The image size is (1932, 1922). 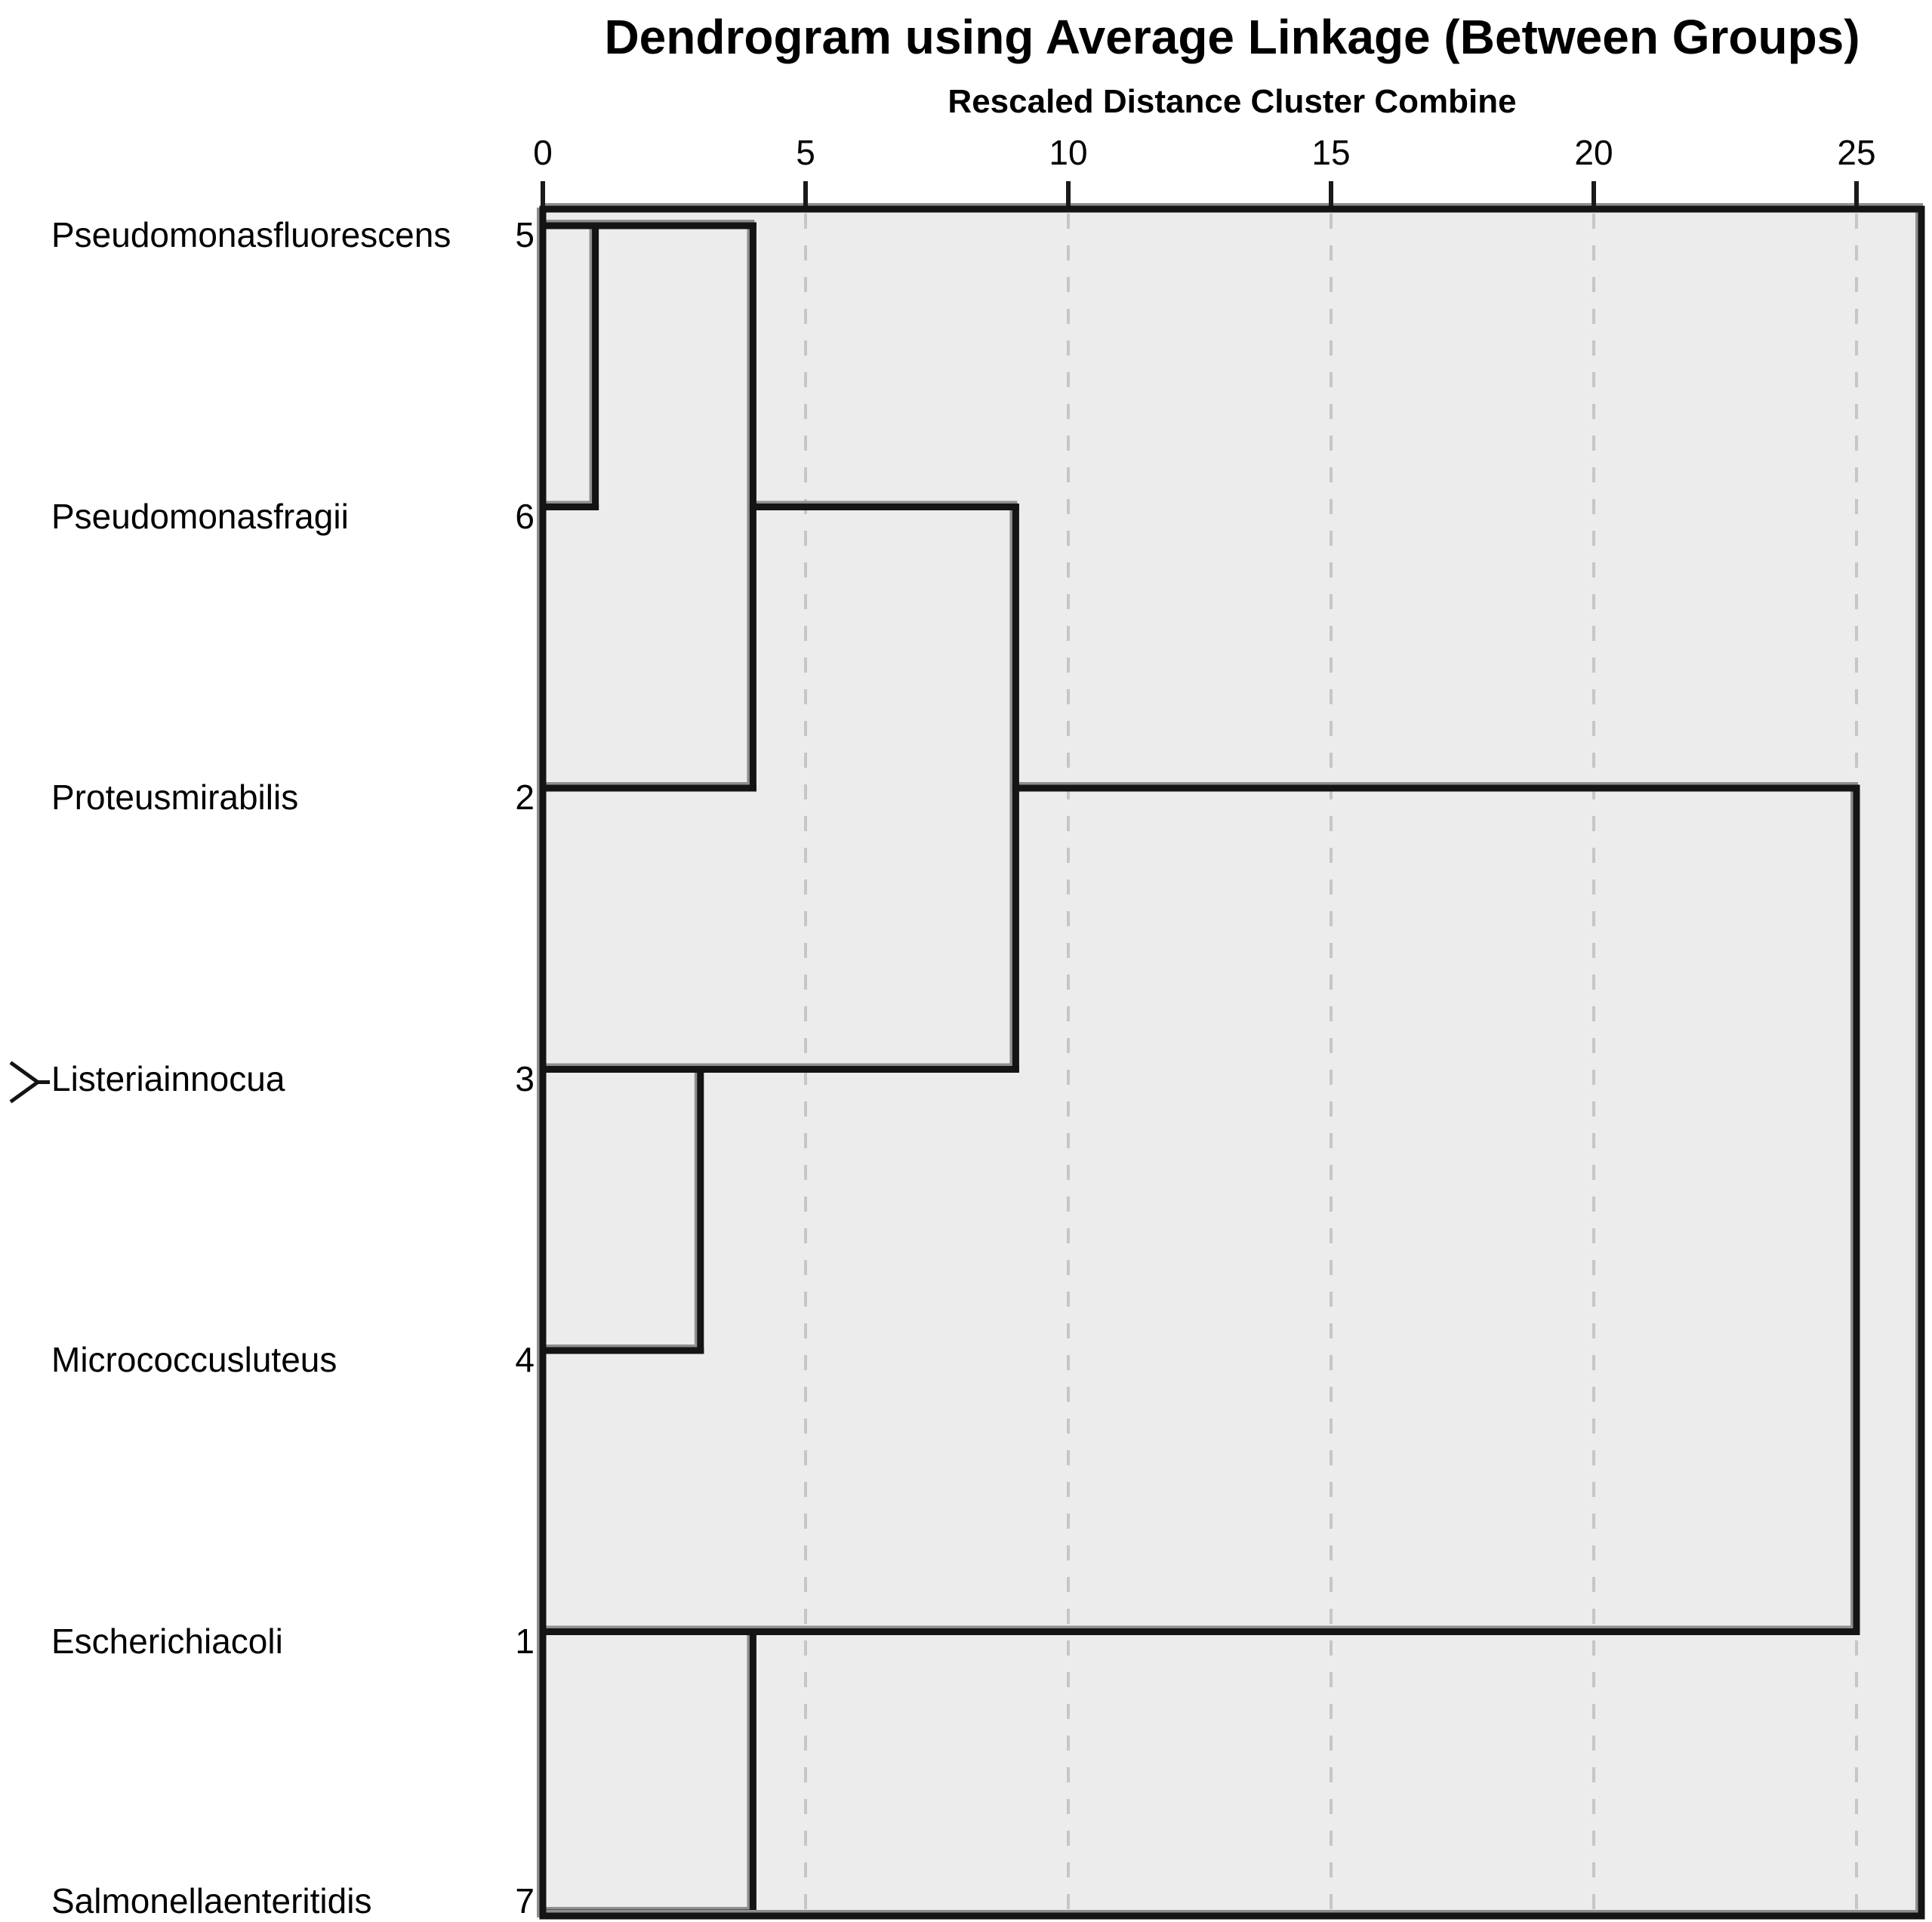 What do you see at coordinates (167, 1641) in the screenshot?
I see `species-label: Escherichiacoli` at bounding box center [167, 1641].